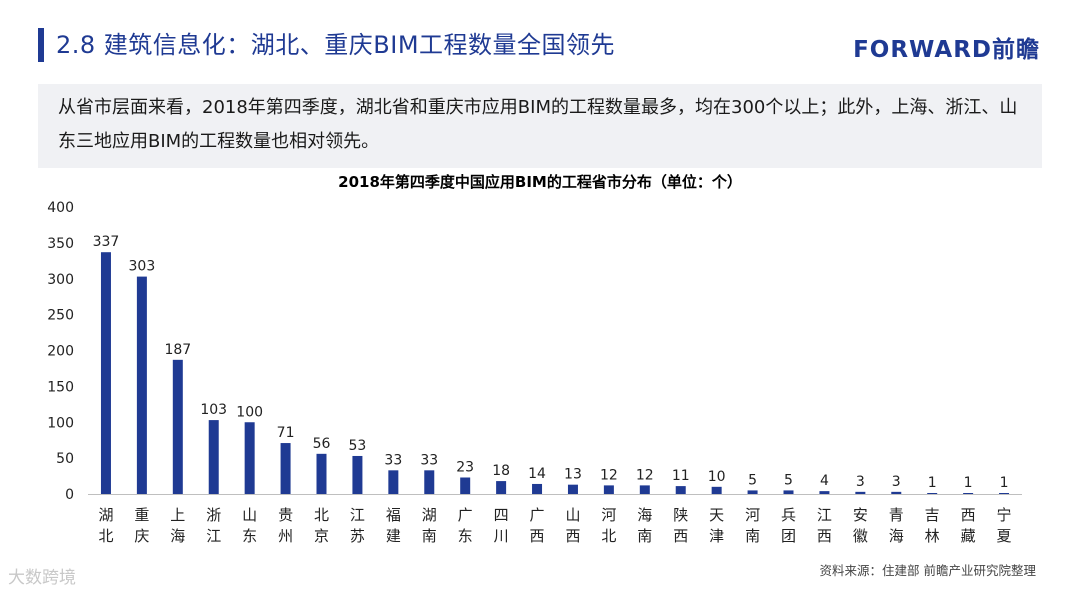  I want to click on watermark-text: 大数跨境, so click(42, 578).